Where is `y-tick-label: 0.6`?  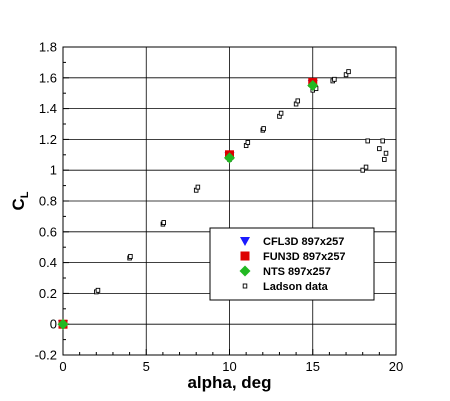 y-tick-label: 0.6 is located at coordinates (48, 231).